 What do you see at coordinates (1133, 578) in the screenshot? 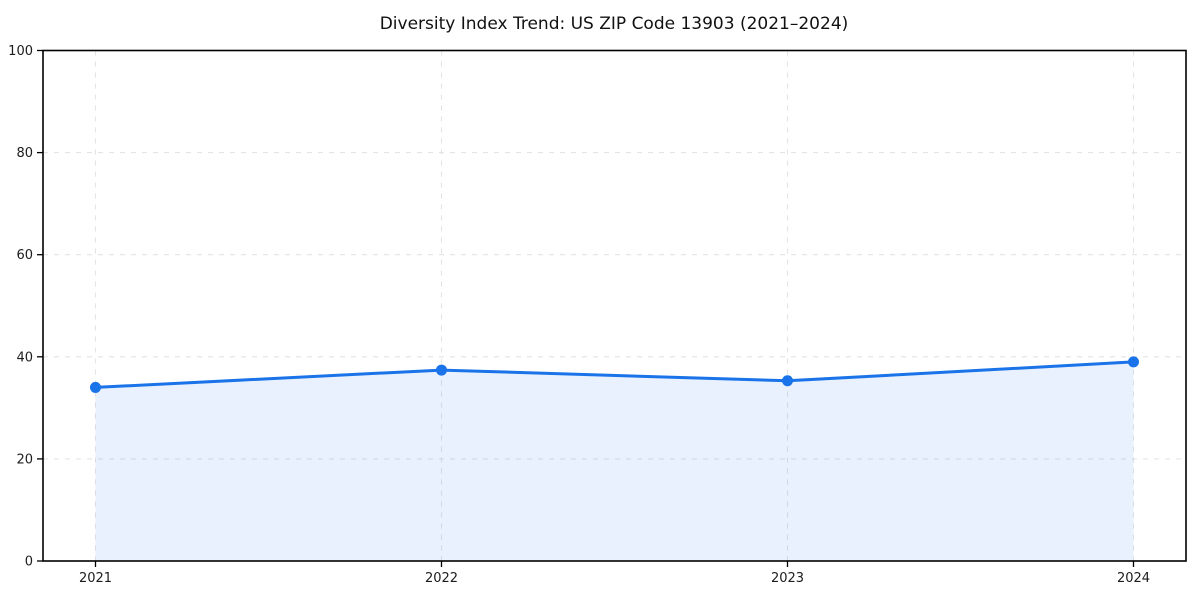
I see `x-tick-label: 2024` at bounding box center [1133, 578].